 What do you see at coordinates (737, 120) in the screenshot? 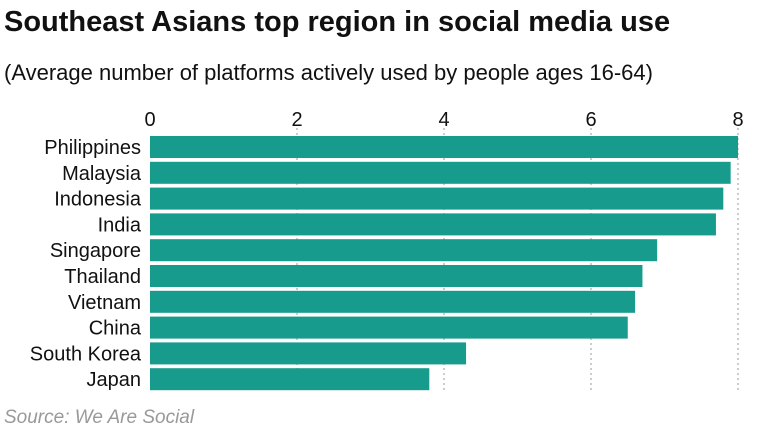
I see `x-tick-label: 8` at bounding box center [737, 120].